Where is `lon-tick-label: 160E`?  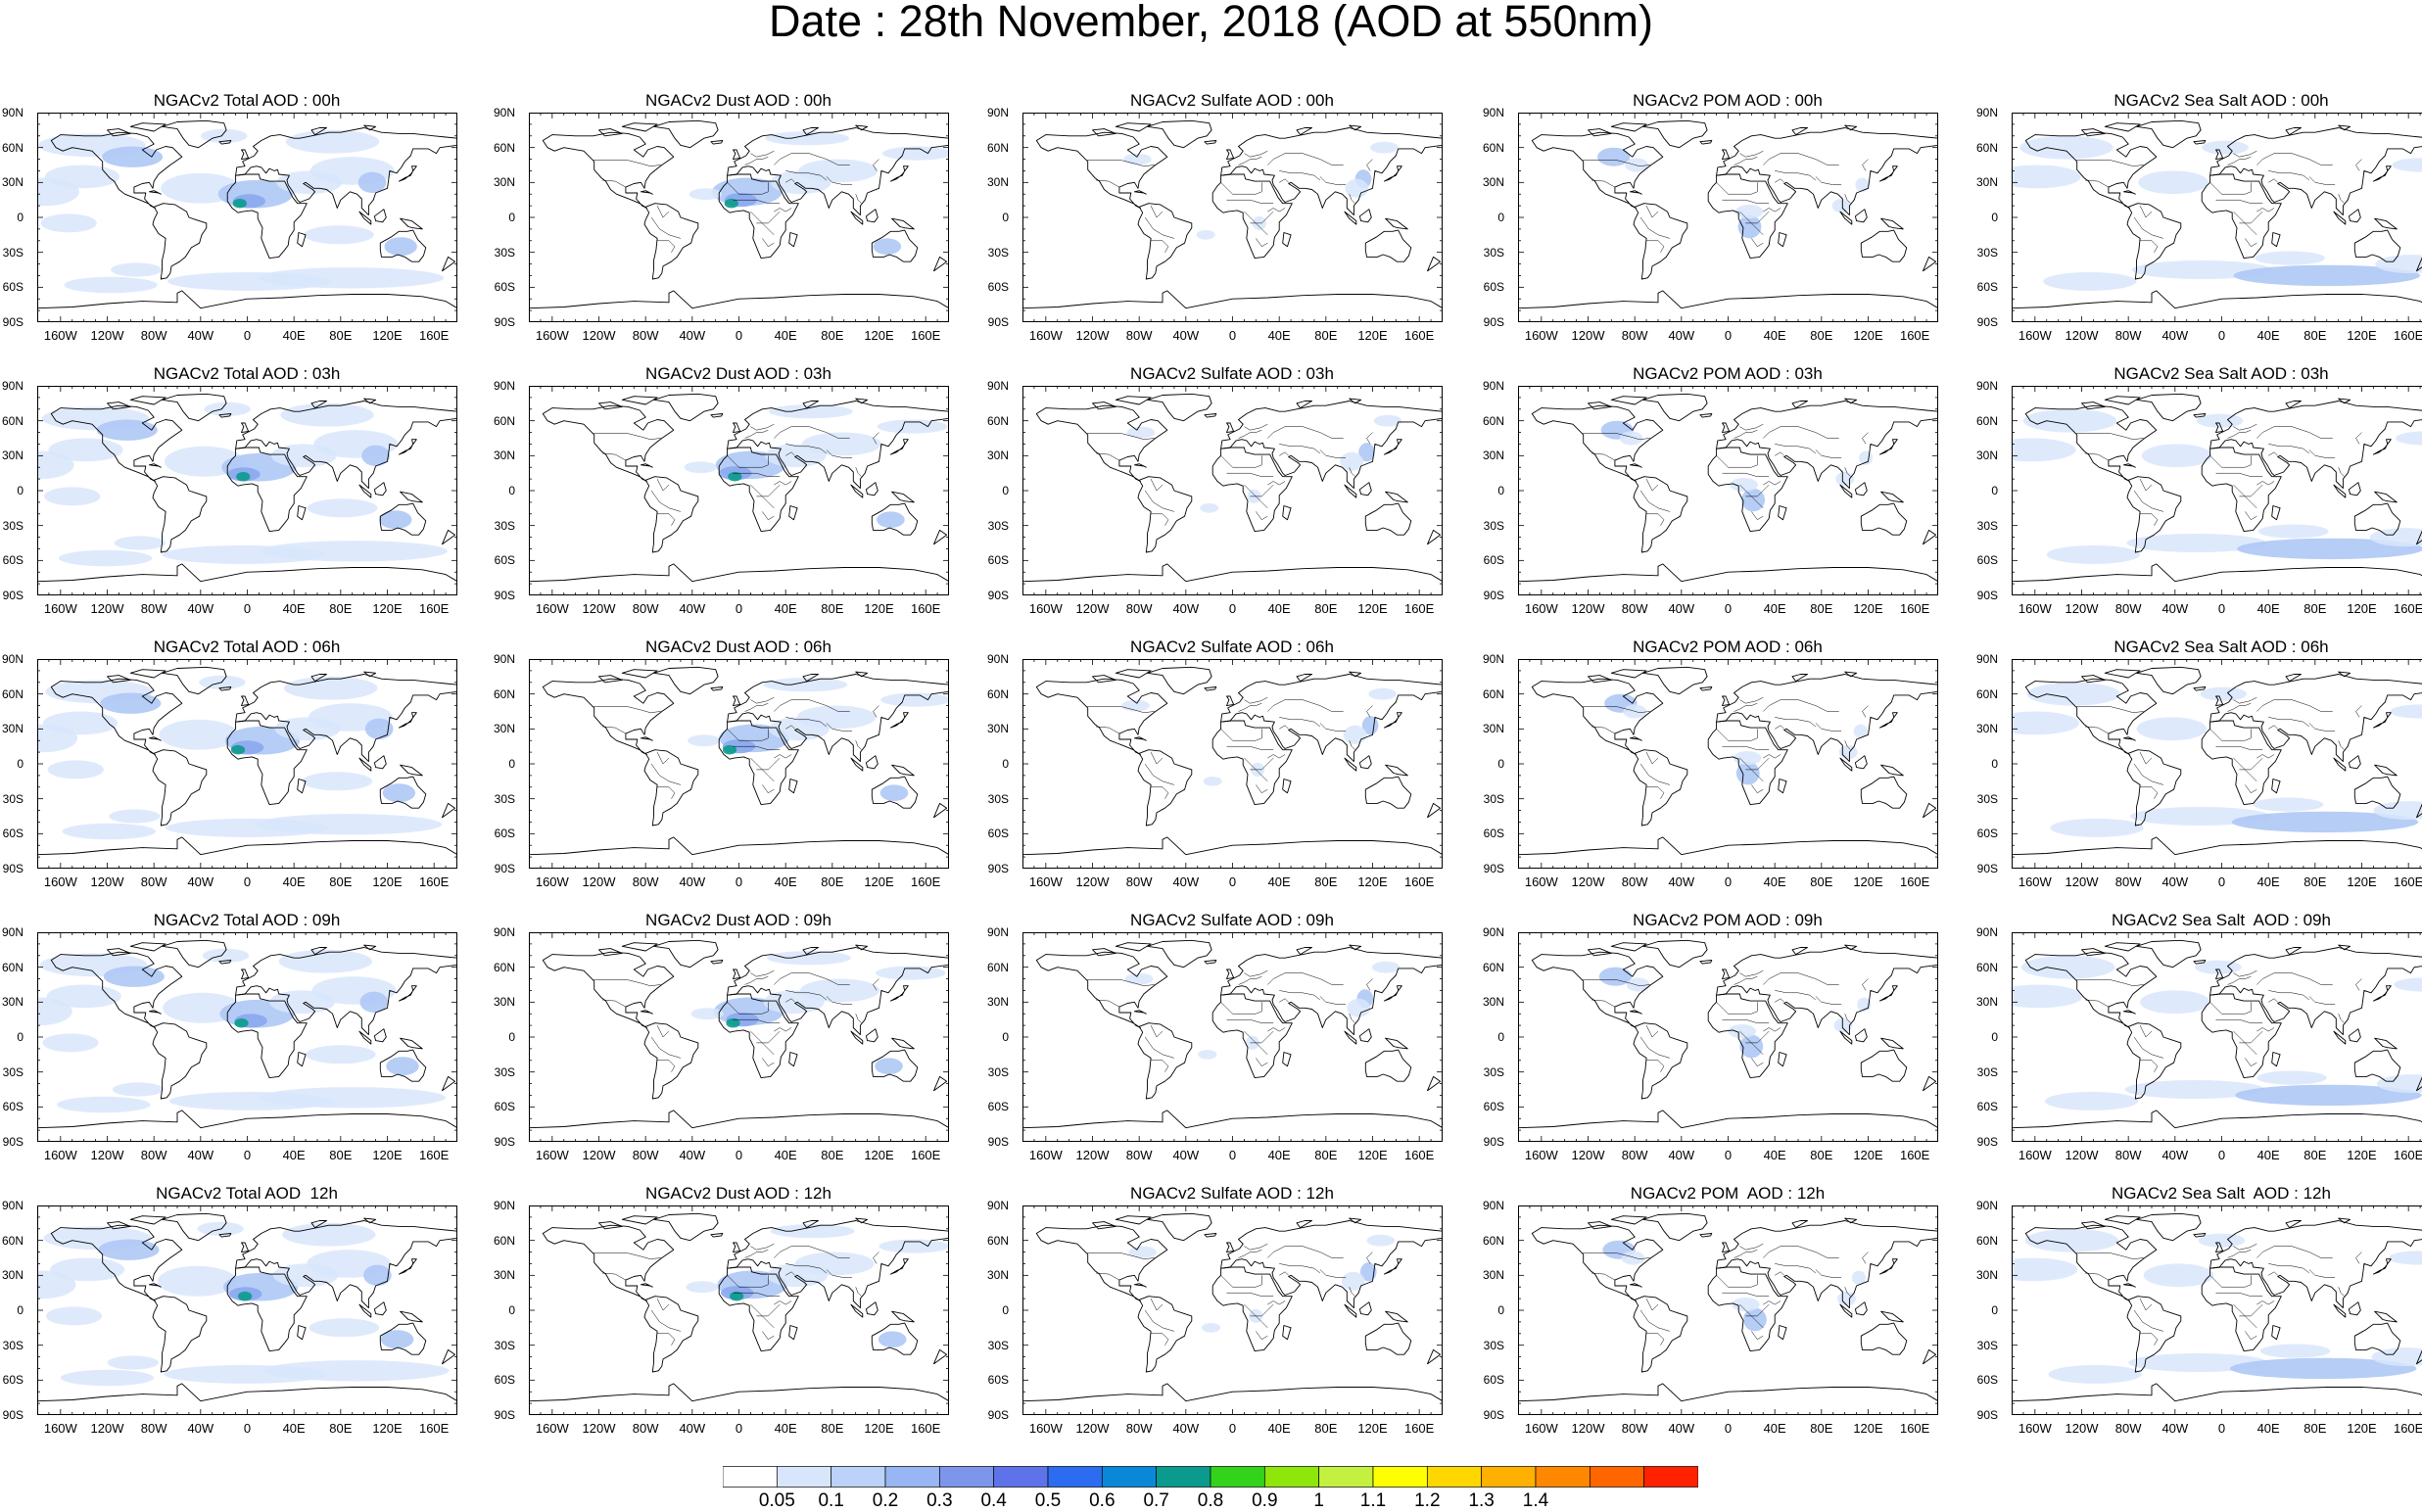
lon-tick-label: 160E is located at coordinates (2400, 881).